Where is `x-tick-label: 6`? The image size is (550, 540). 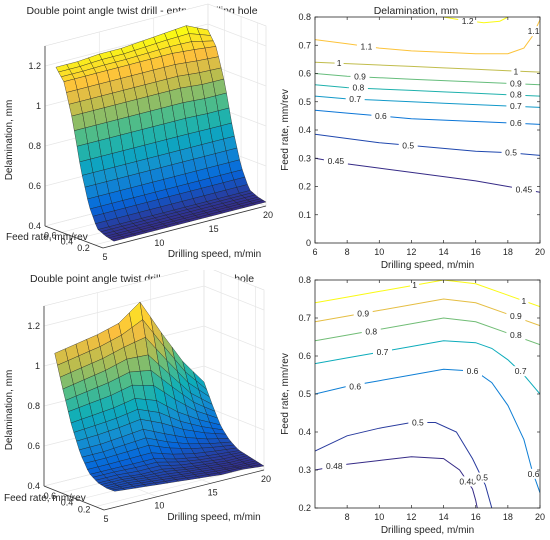
x-tick-label: 6 is located at coordinates (314, 252).